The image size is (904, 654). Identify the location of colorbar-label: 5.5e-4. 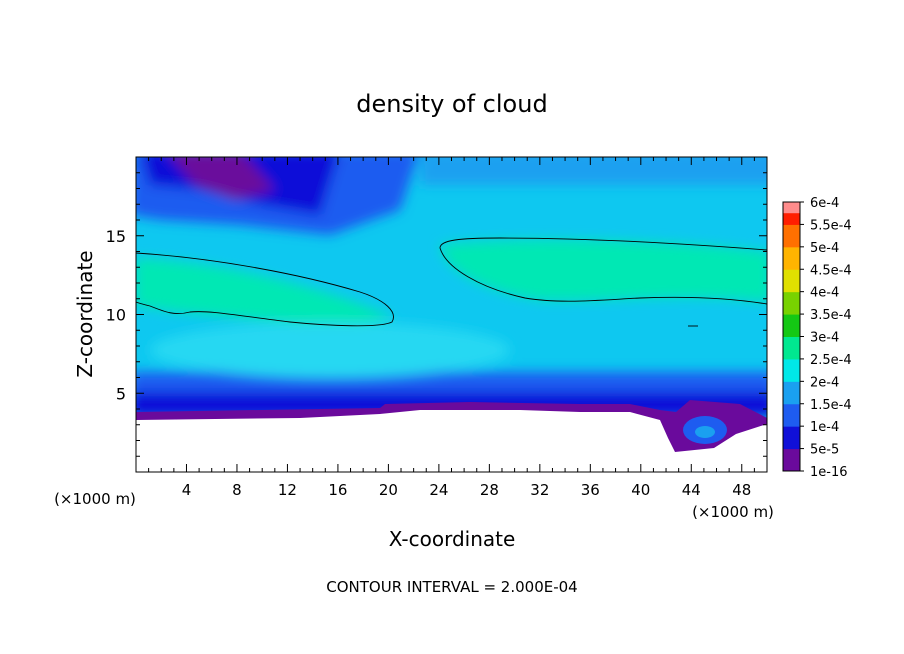
(831, 225).